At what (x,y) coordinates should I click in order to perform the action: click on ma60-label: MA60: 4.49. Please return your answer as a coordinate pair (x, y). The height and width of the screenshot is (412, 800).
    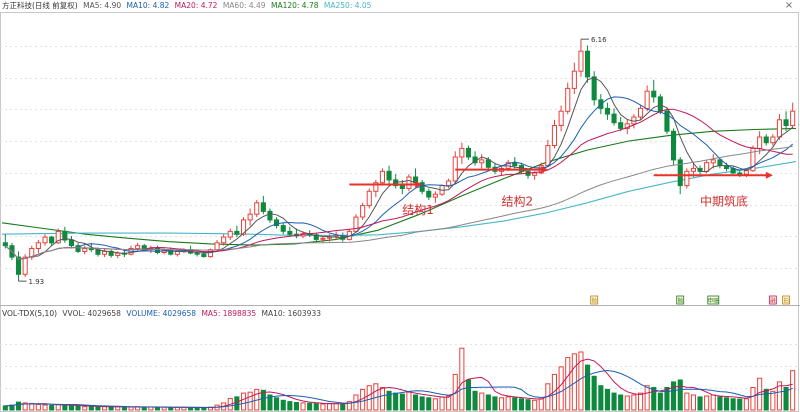
    Looking at the image, I should click on (244, 5).